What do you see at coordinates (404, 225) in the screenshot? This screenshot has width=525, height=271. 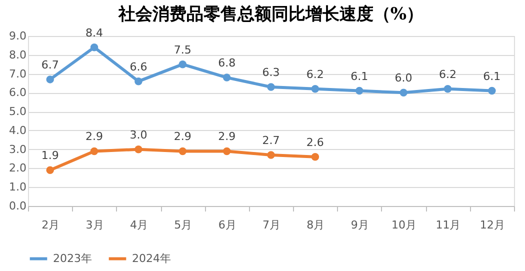 I see `x-tick-label: 10月` at bounding box center [404, 225].